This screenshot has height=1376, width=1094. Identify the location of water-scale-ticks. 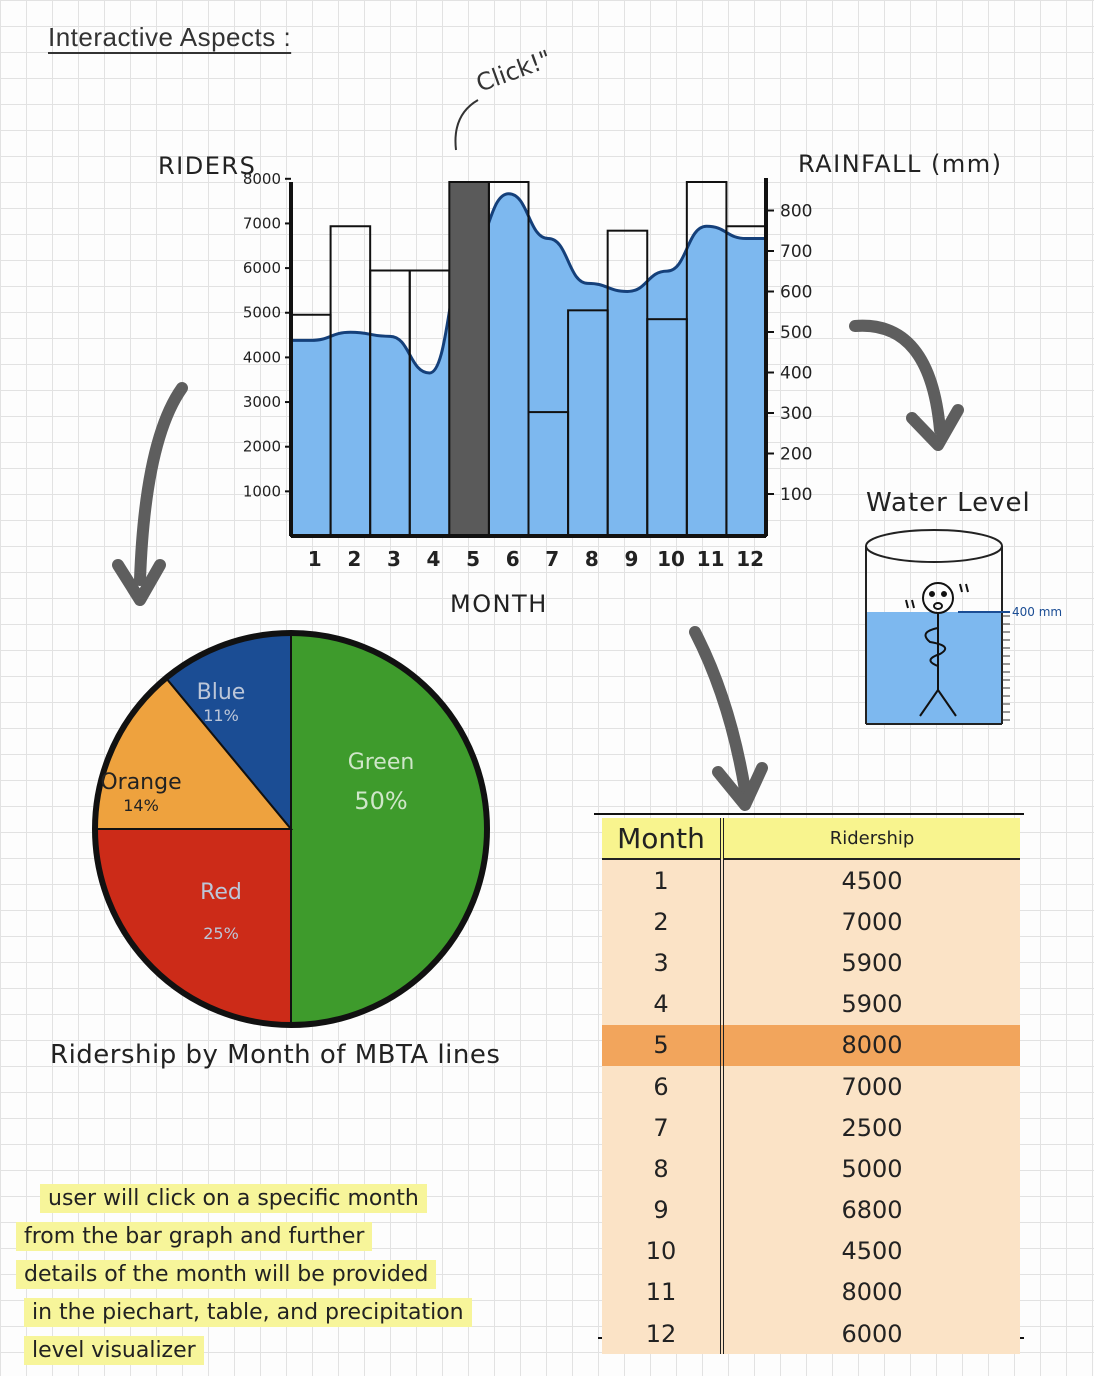
(1006, 668).